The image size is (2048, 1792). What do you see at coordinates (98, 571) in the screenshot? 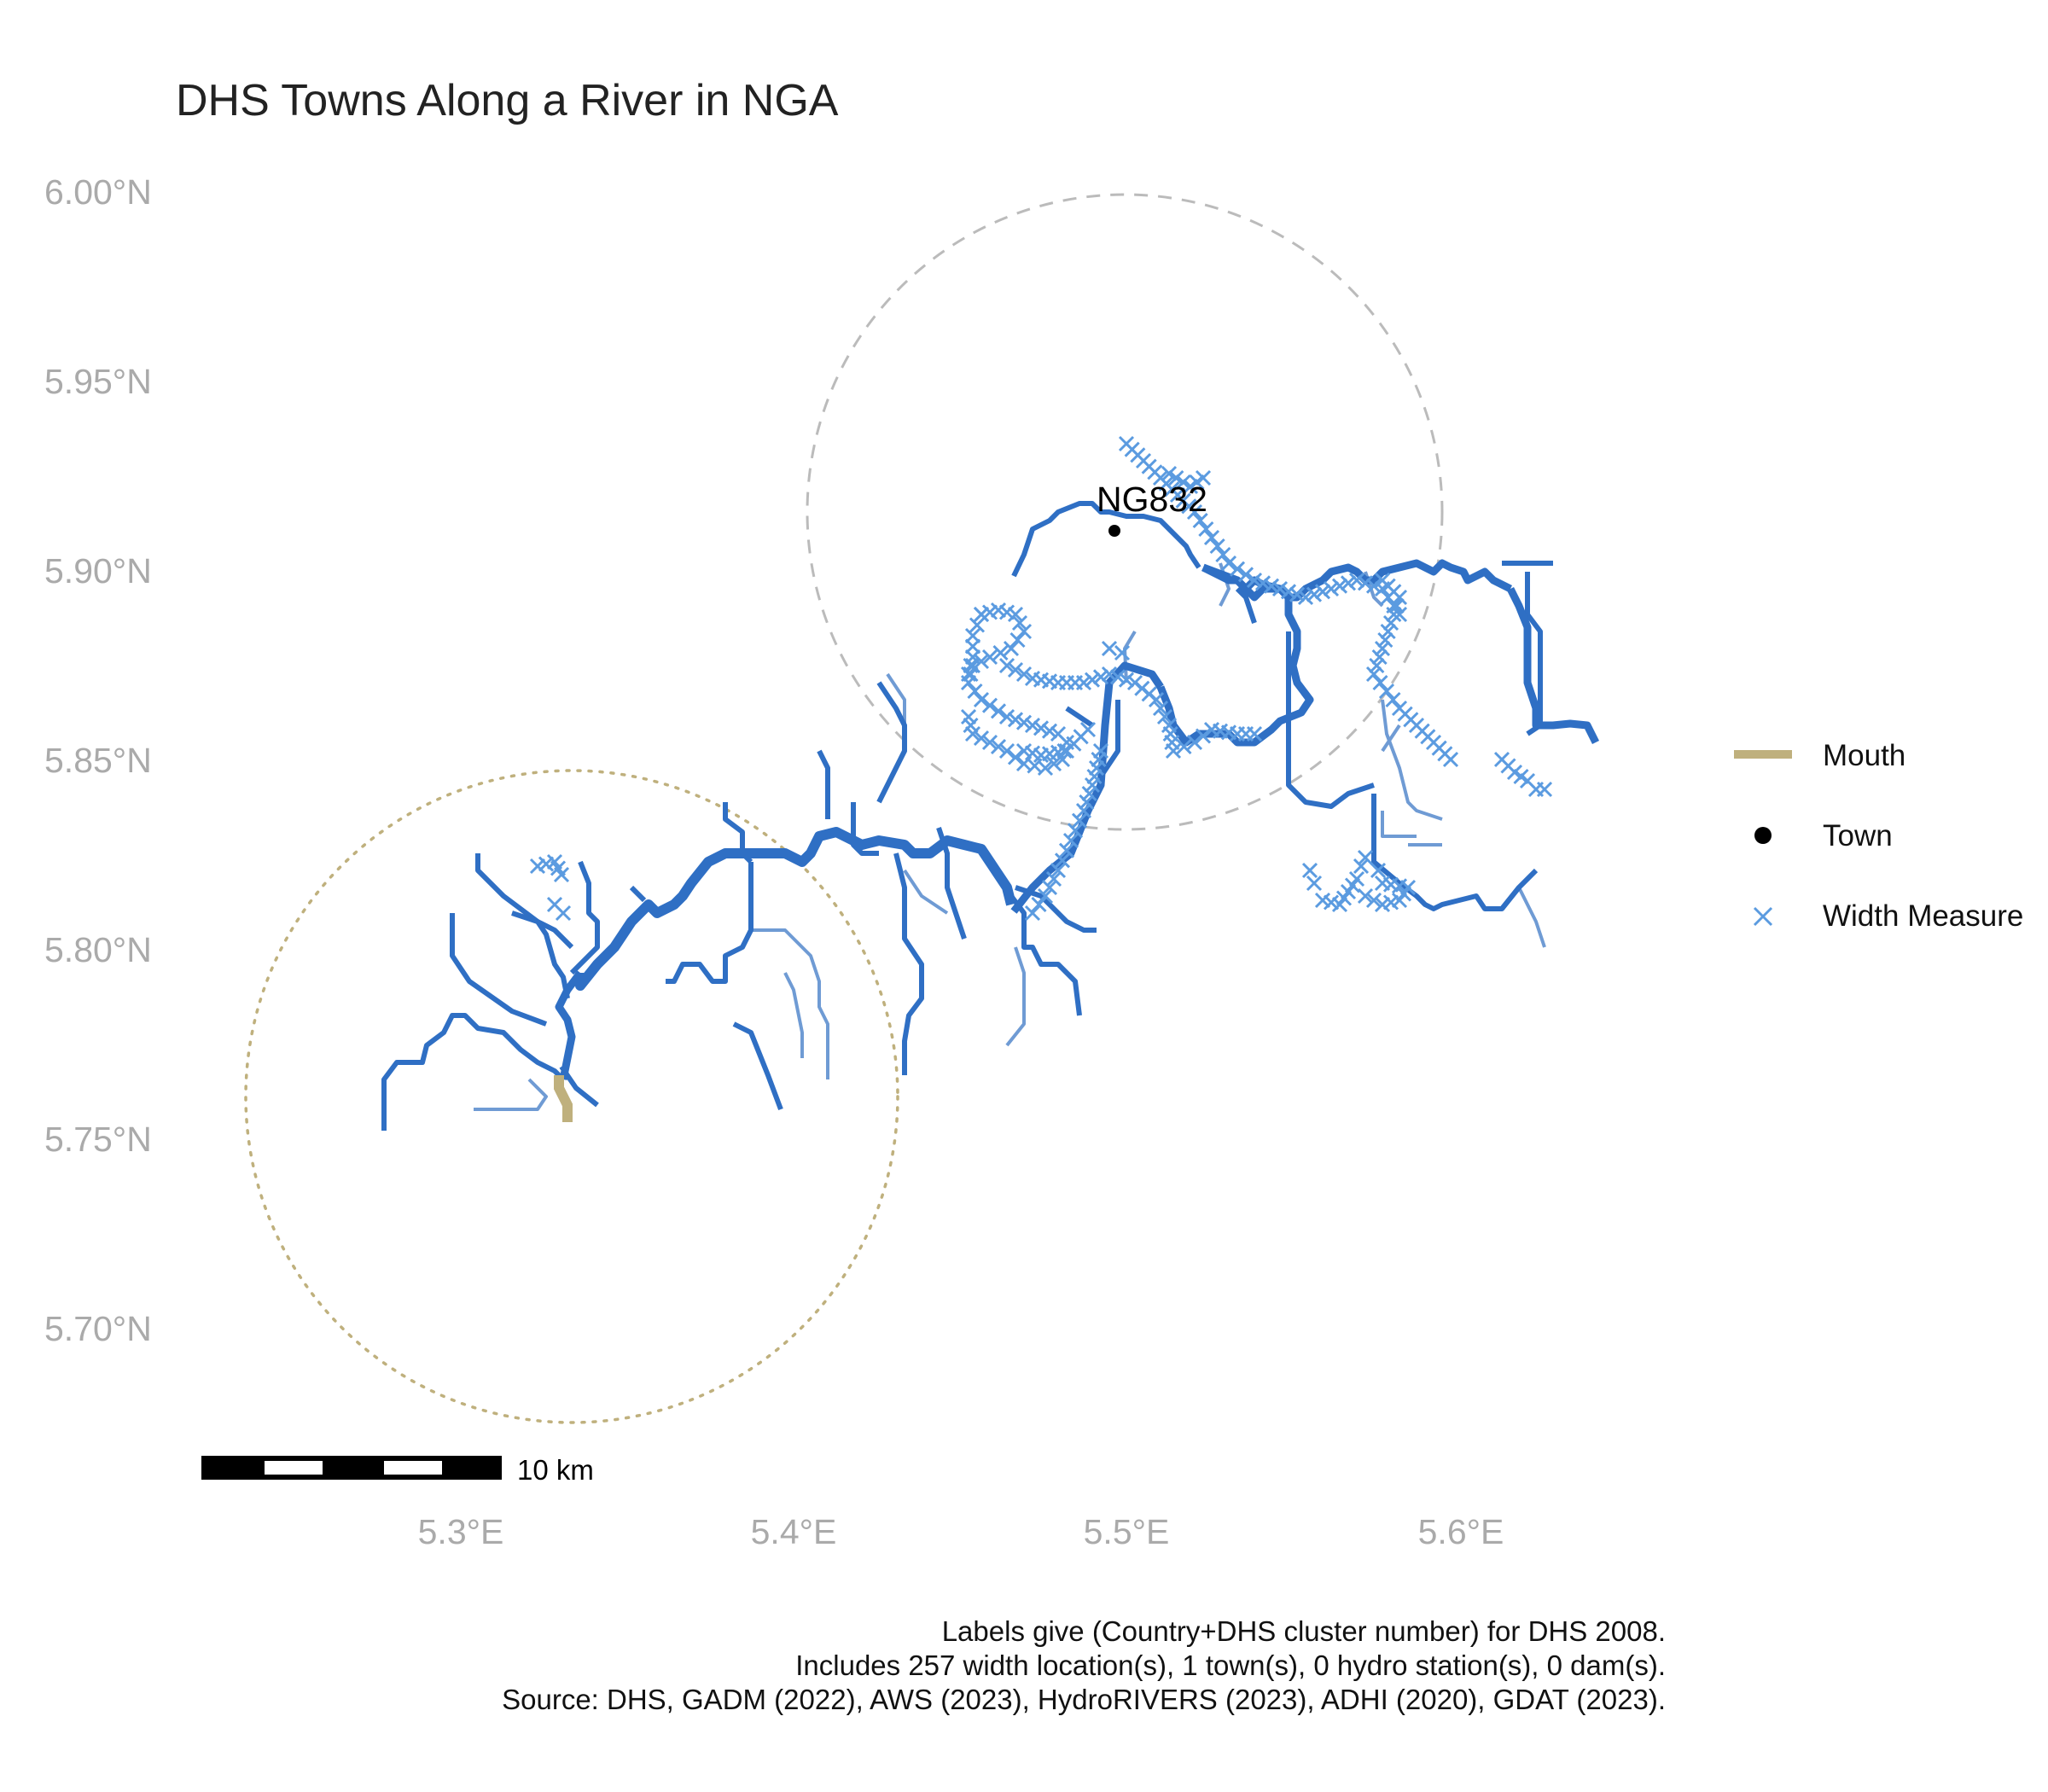
I see `y-tick-label: 5.90°N` at bounding box center [98, 571].